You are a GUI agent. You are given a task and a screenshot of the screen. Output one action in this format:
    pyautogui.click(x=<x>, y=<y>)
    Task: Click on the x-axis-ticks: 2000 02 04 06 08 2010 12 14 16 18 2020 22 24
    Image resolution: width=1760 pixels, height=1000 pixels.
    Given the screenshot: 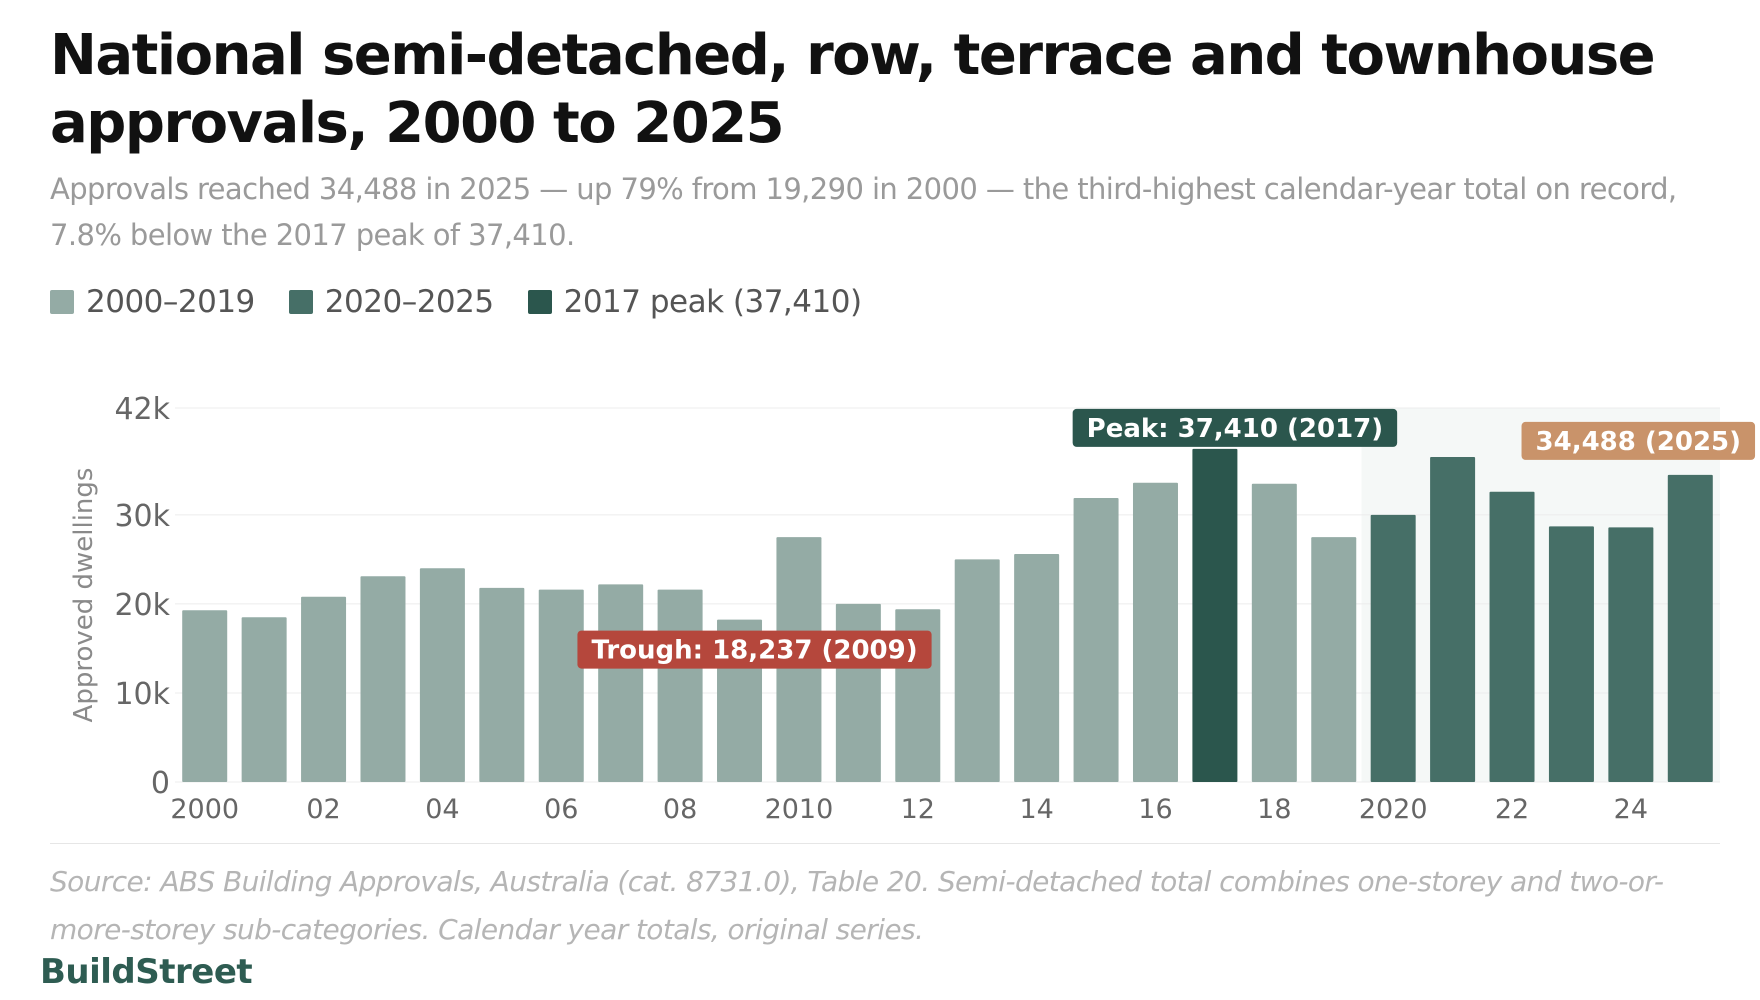 What is the action you would take?
    pyautogui.click(x=909, y=809)
    